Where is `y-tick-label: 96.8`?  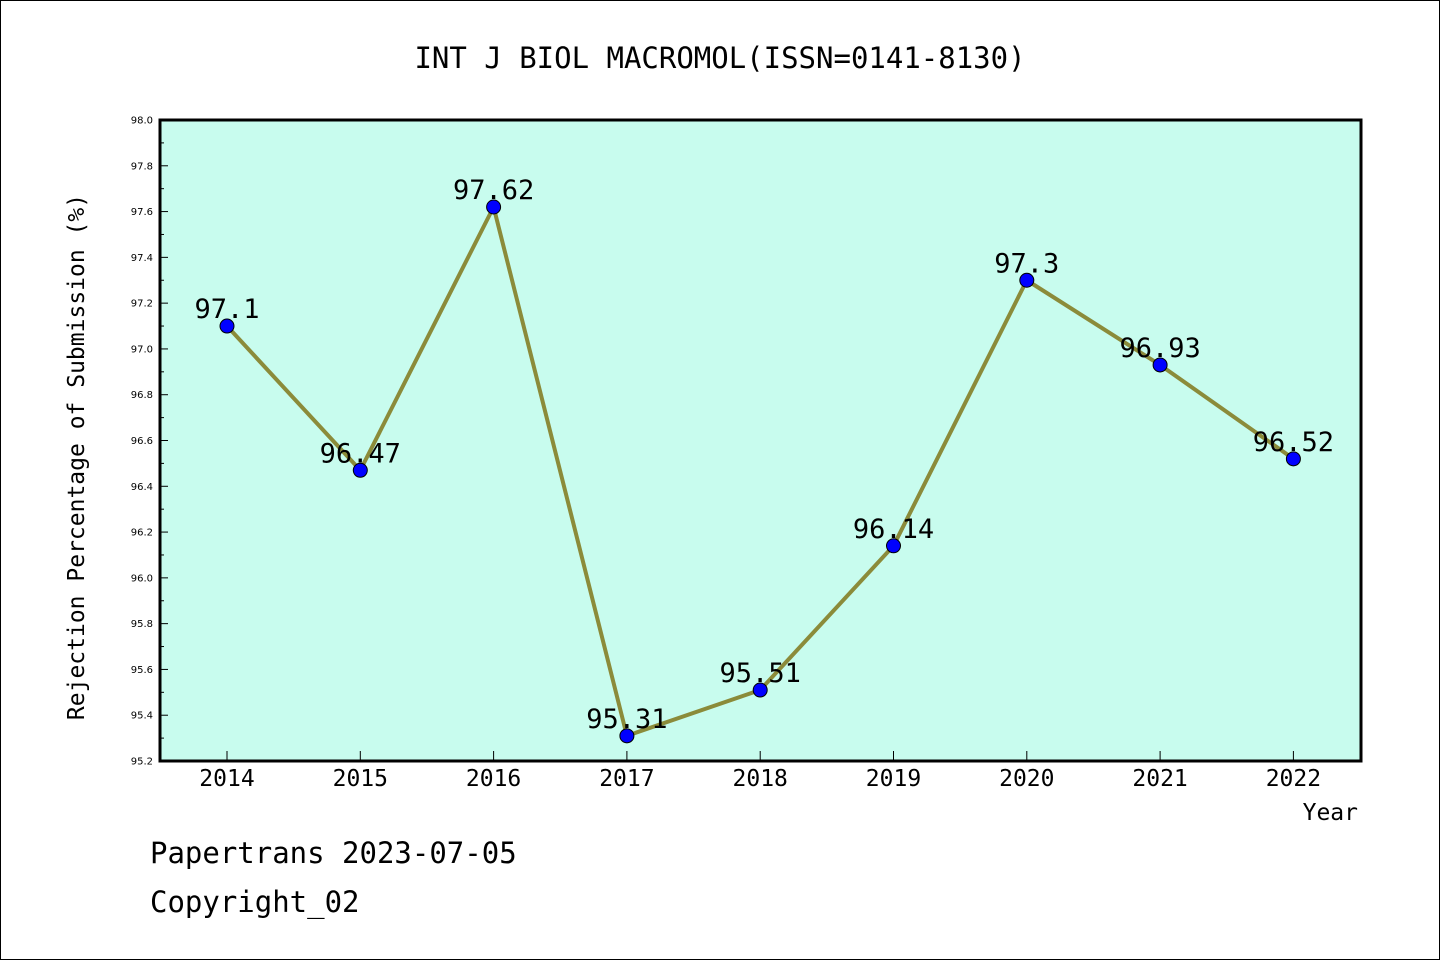 y-tick-label: 96.8 is located at coordinates (142, 395).